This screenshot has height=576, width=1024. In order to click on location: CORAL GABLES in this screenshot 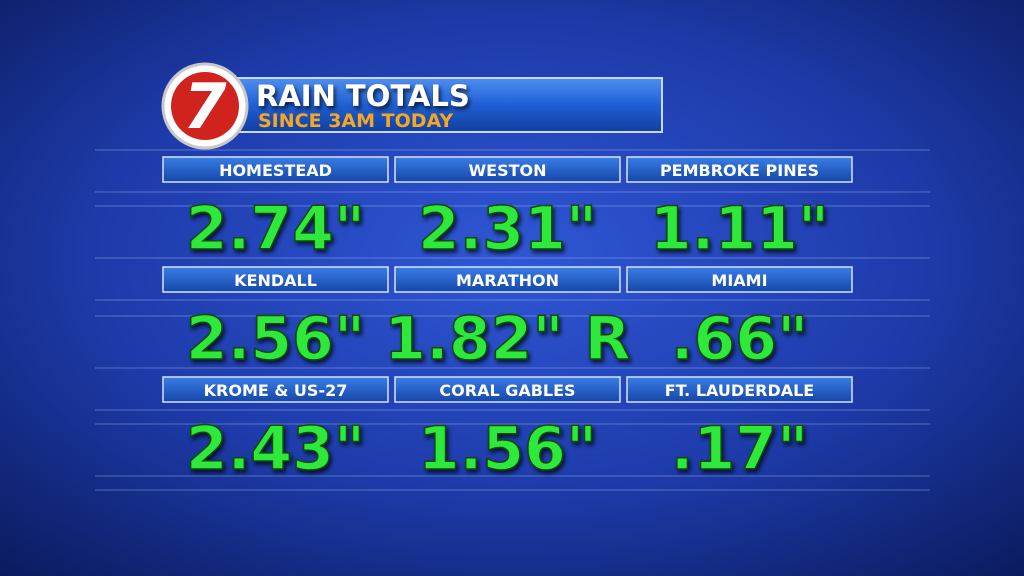, I will do `click(507, 390)`.